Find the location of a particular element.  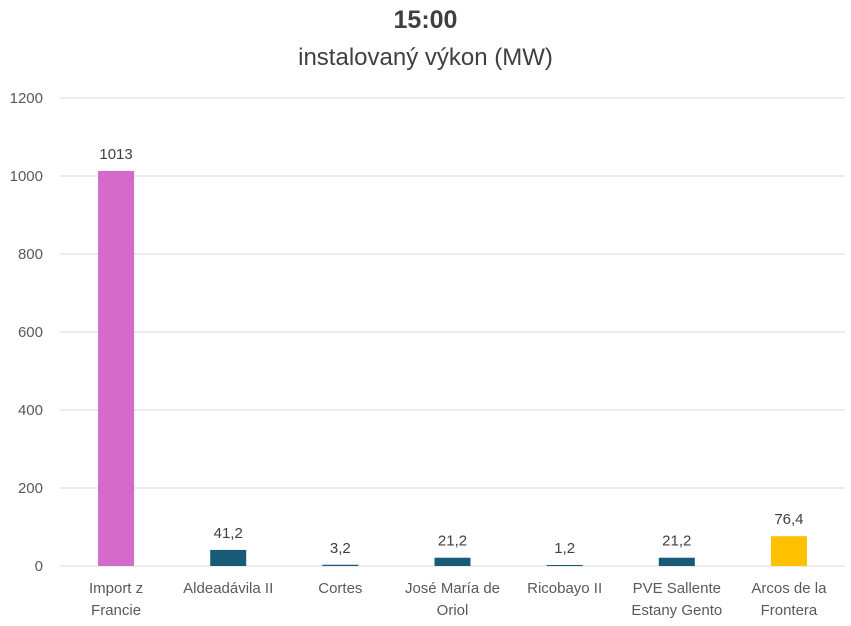

category-label: PVE Sallente is located at coordinates (677, 588).